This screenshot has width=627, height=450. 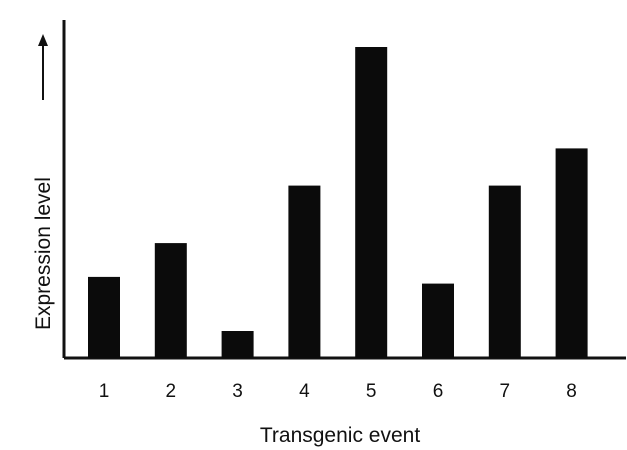 What do you see at coordinates (237, 391) in the screenshot?
I see `x-tick-label-3: 3` at bounding box center [237, 391].